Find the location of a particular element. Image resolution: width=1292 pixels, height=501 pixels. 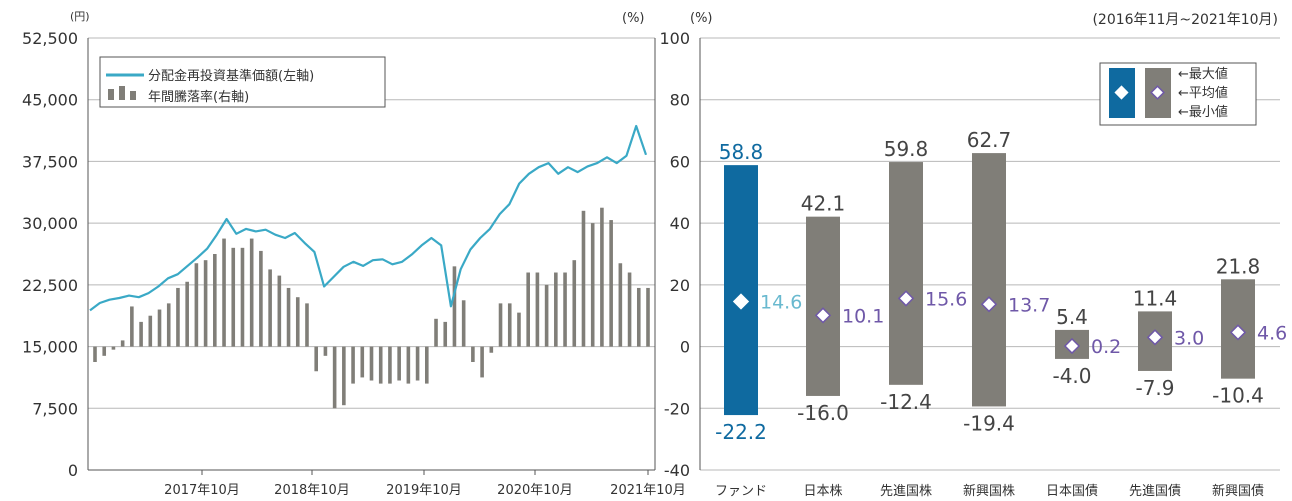

left-tick-label: 45,000 is located at coordinates (50, 100).